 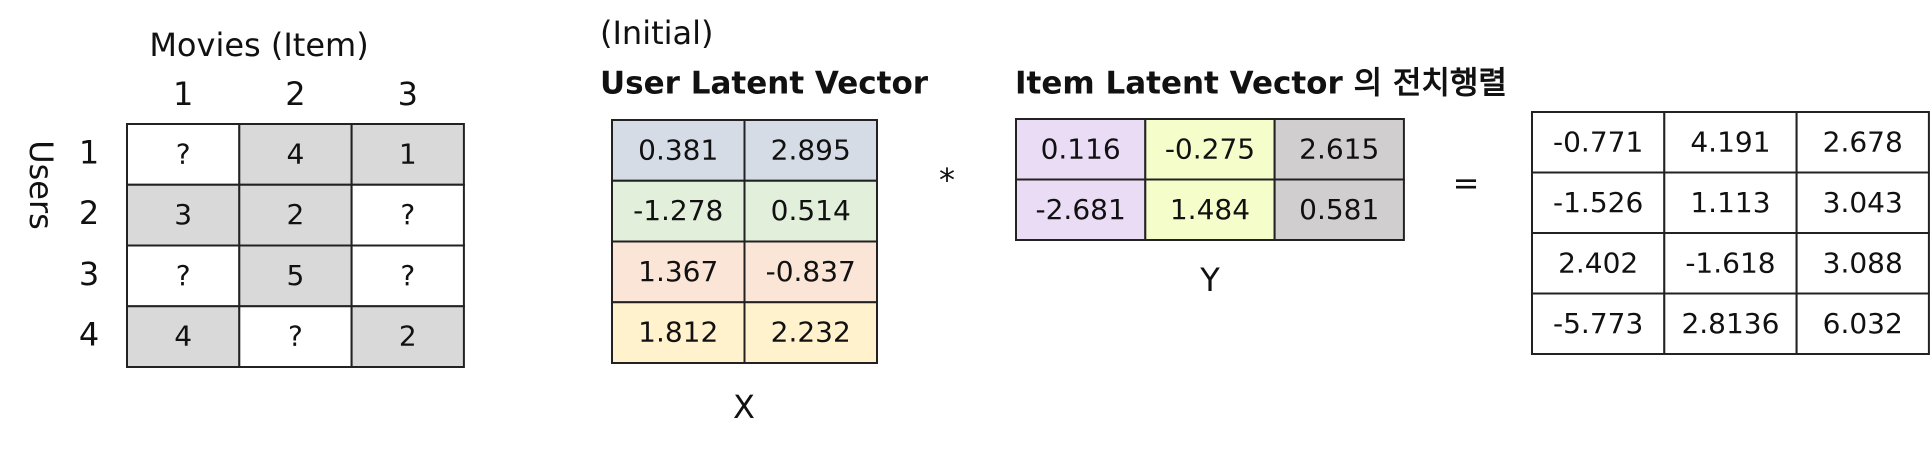 What do you see at coordinates (408, 94) in the screenshot?
I see `column-label: 3` at bounding box center [408, 94].